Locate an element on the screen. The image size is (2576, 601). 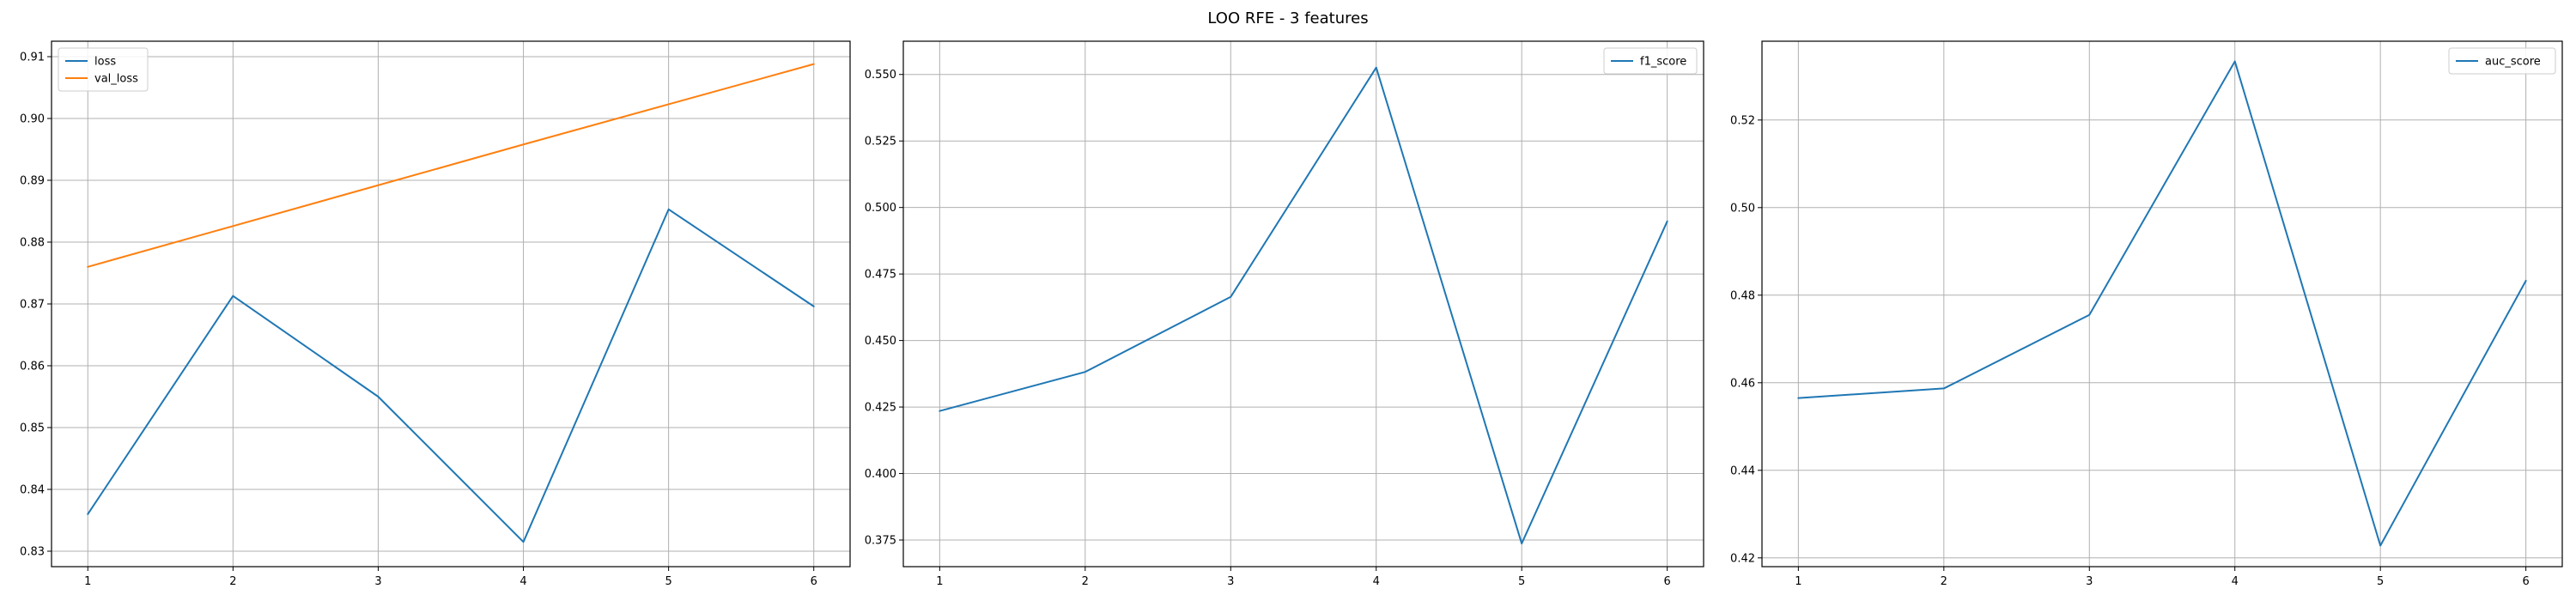
series-line-val_loss is located at coordinates (451, 165).